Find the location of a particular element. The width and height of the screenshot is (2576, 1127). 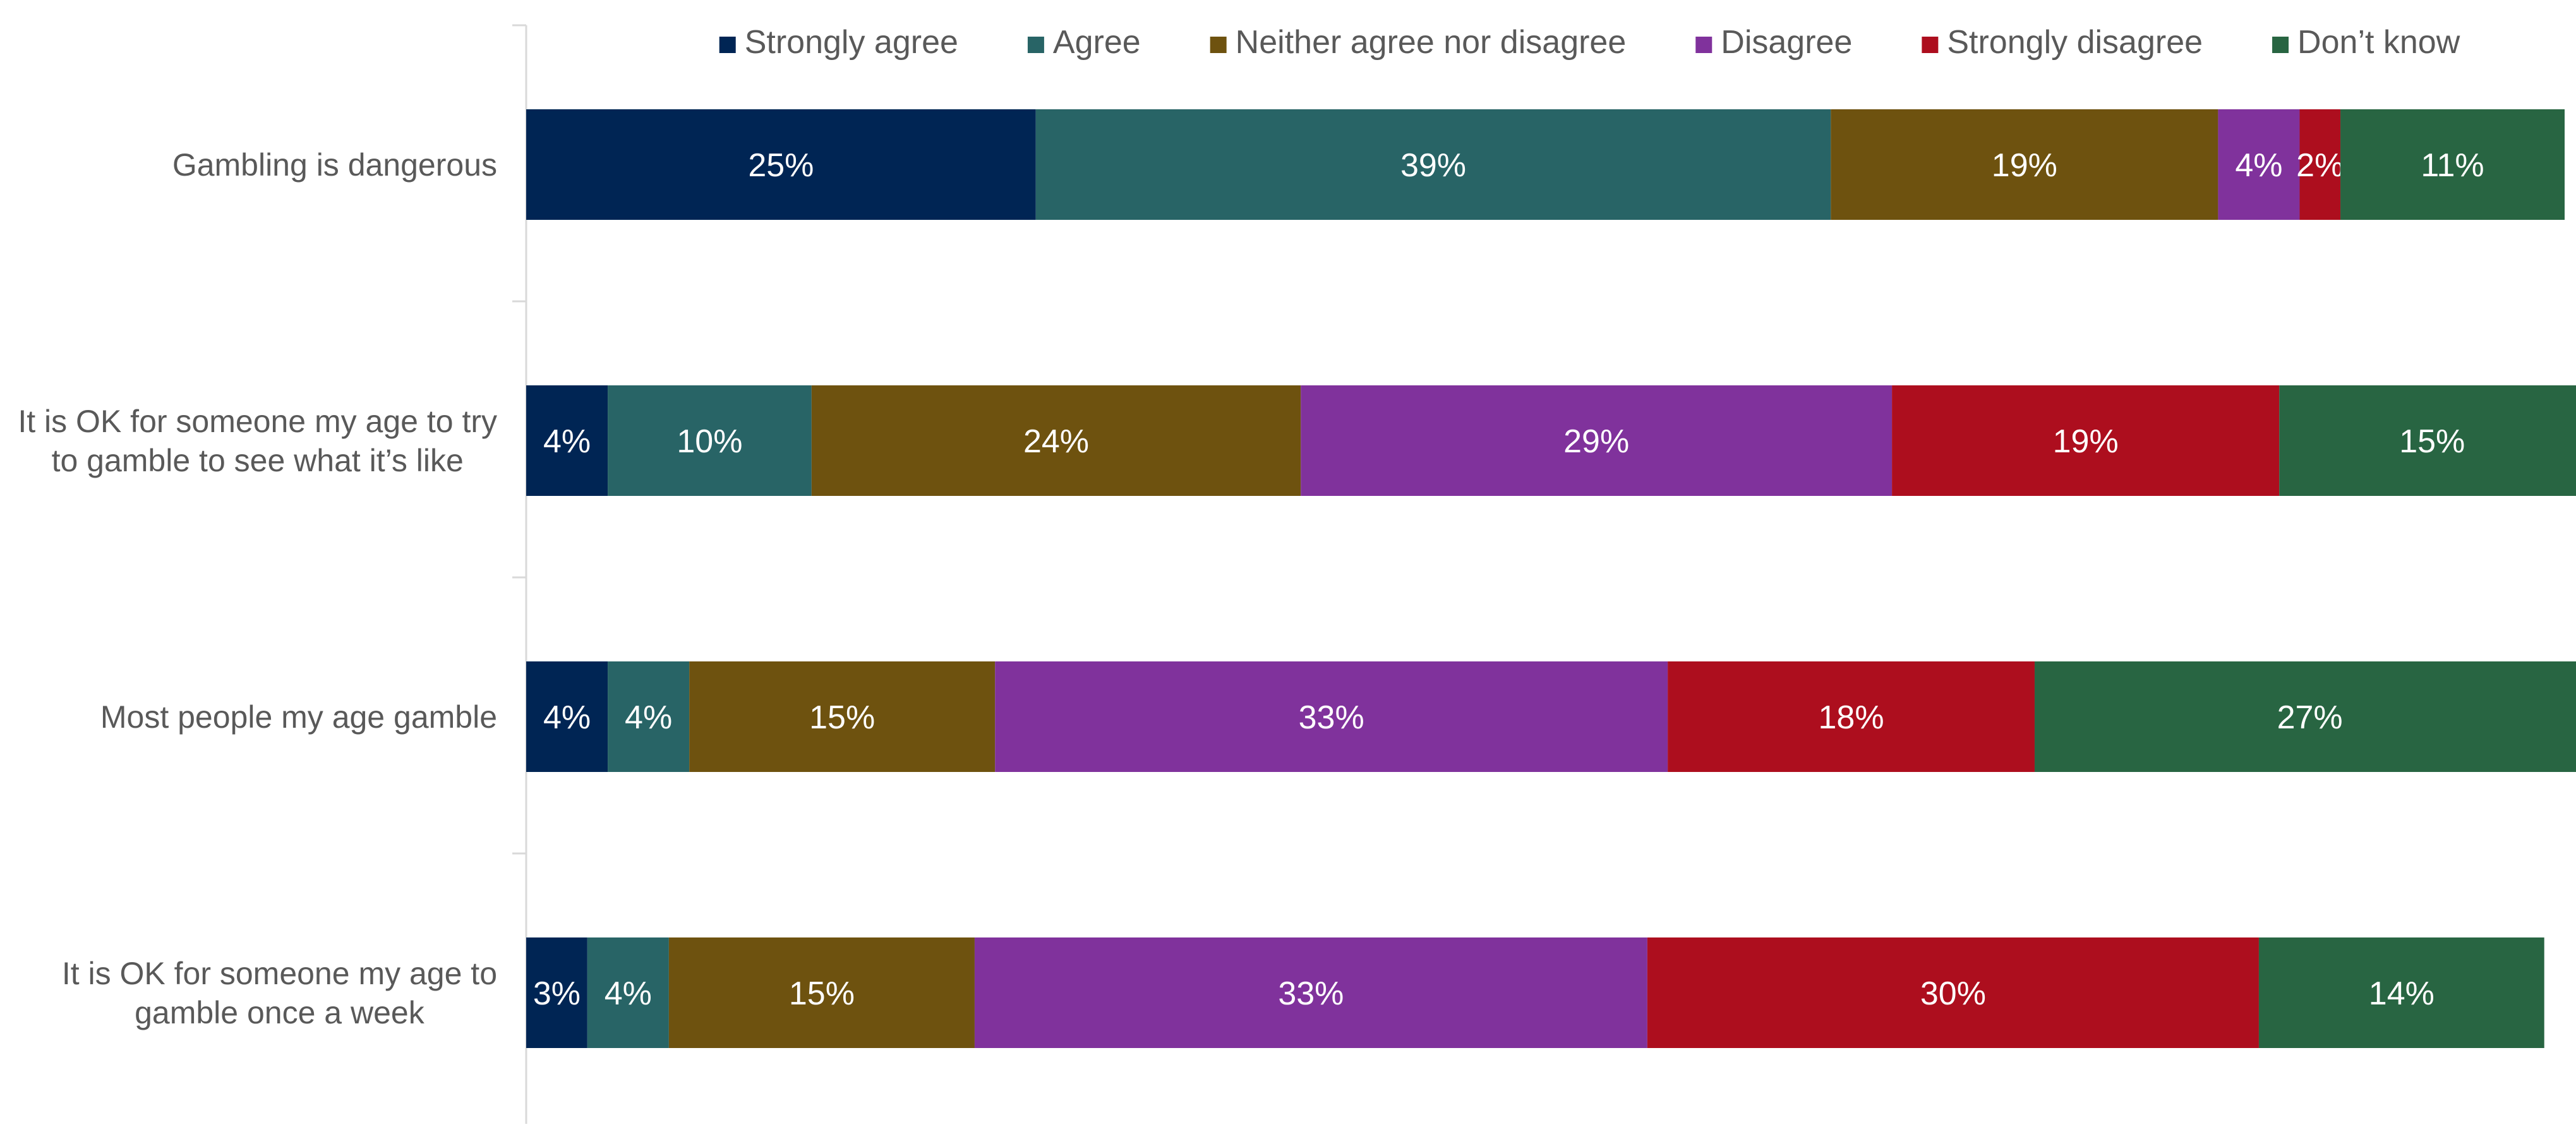

category-label-line: It is OK for someone my age to try is located at coordinates (257, 421).